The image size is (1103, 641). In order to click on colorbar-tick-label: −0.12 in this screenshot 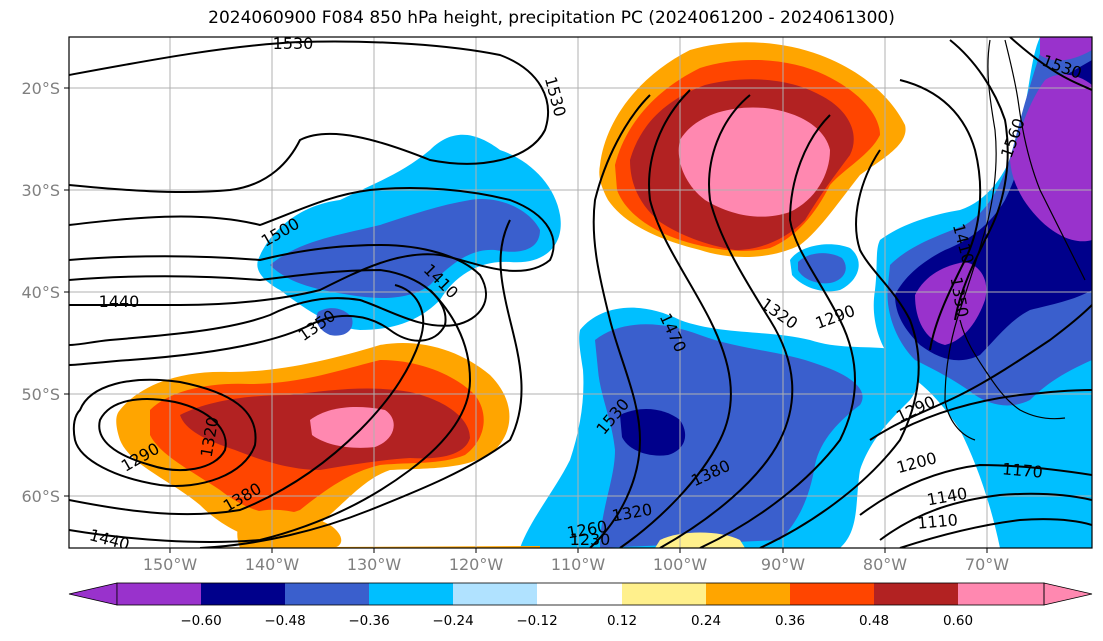, I will do `click(536, 621)`.